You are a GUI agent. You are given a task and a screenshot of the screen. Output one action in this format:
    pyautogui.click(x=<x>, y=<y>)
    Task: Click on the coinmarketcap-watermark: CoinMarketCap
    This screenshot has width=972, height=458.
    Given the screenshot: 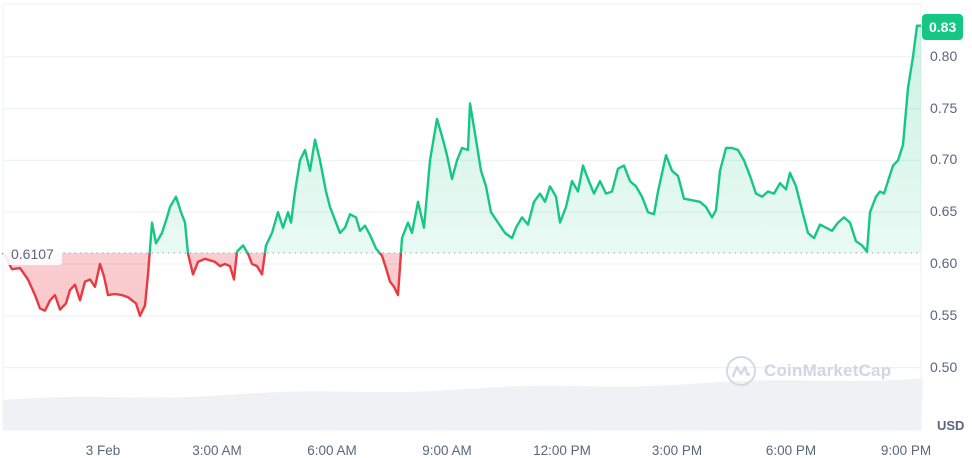 What is the action you would take?
    pyautogui.click(x=808, y=371)
    